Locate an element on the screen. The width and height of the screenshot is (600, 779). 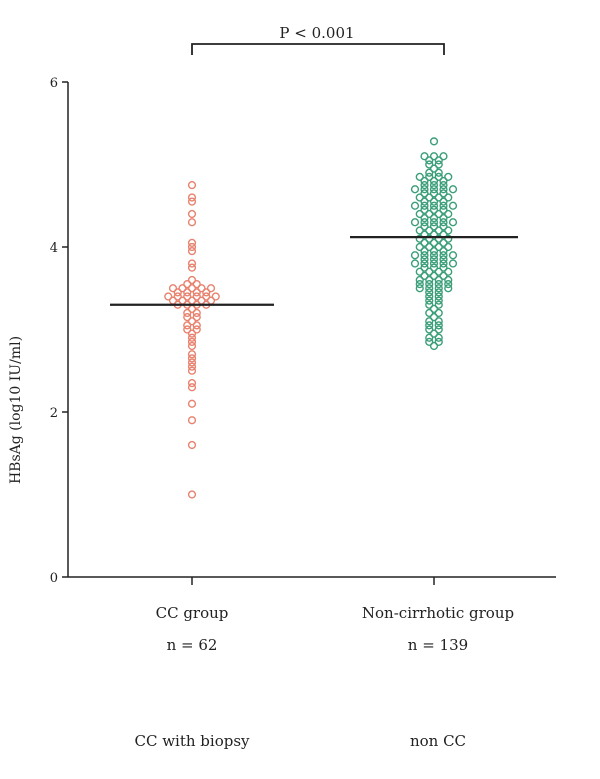
significance-label: P < 0.001 is located at coordinates (317, 33).